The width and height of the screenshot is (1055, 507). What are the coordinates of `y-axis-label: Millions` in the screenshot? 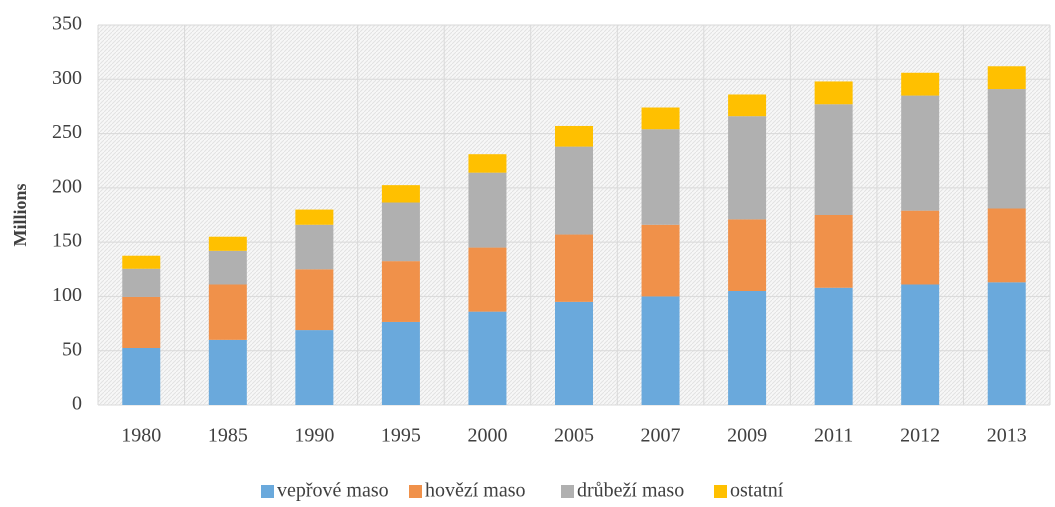 It's located at (20, 214).